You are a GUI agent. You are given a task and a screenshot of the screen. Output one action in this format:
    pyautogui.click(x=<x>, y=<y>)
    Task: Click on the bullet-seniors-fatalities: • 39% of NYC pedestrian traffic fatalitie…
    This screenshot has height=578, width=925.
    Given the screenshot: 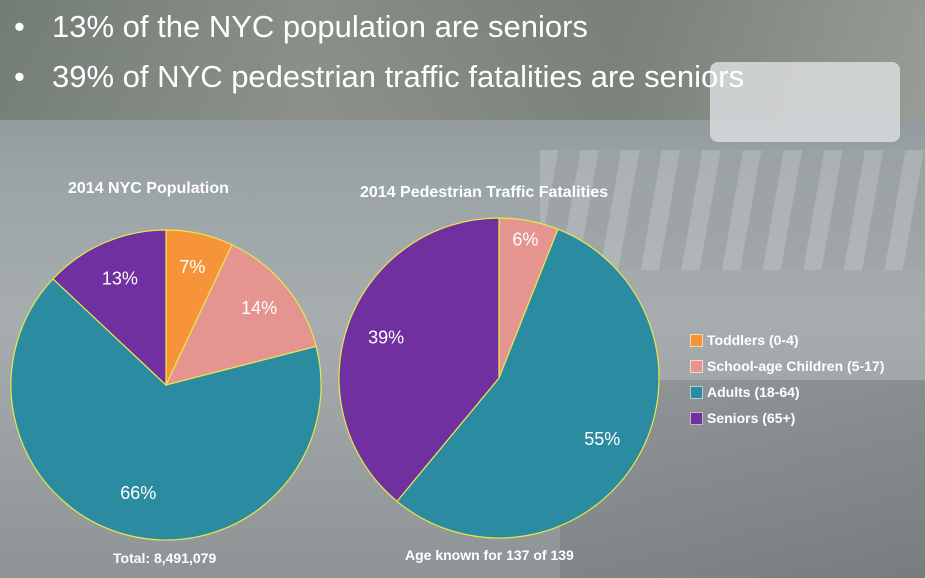 What is the action you would take?
    pyautogui.click(x=379, y=77)
    